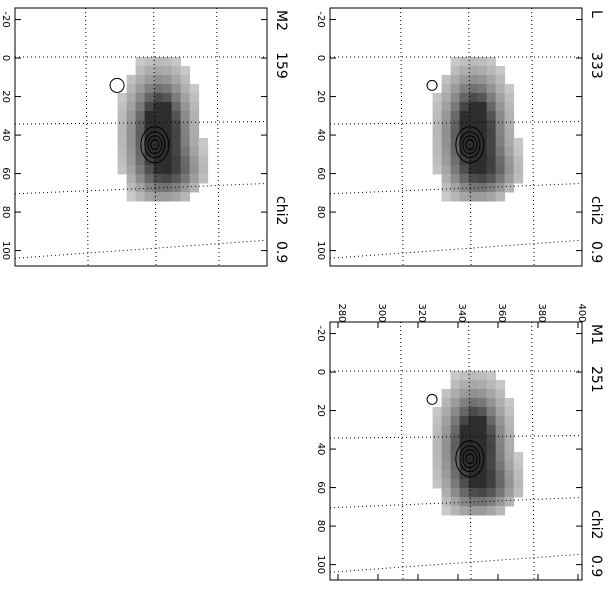 This screenshot has height=592, width=613. Describe the element at coordinates (501, 312) in the screenshot. I see `y-tick-label: 360` at that location.